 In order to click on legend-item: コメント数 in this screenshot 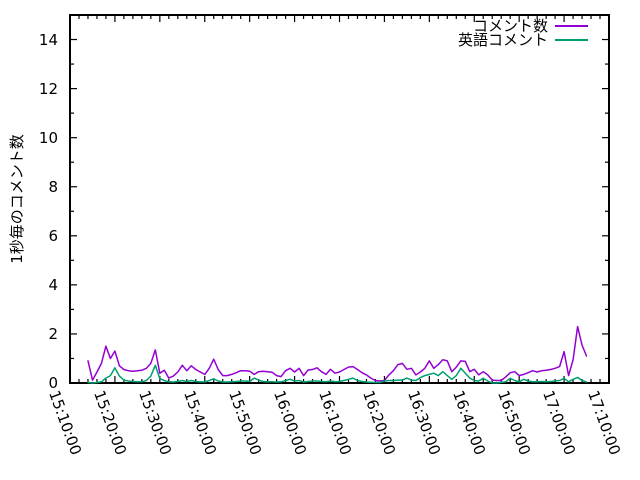, I will do `click(523, 26)`.